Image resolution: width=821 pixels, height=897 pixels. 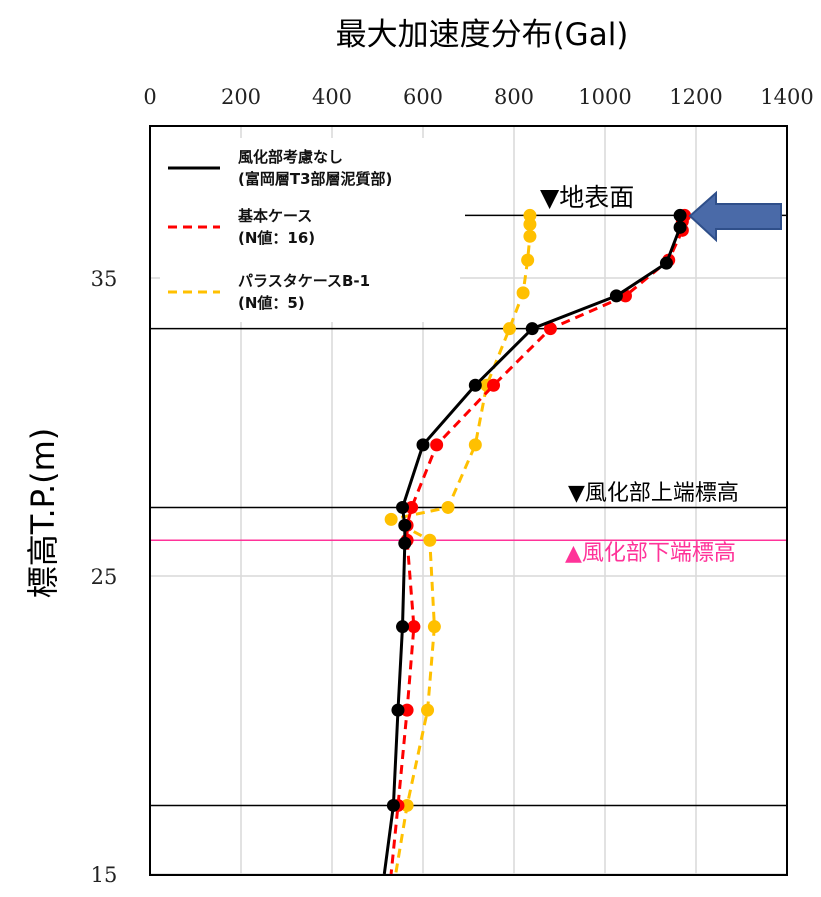 I want to click on arrow-shape, so click(x=735, y=216).